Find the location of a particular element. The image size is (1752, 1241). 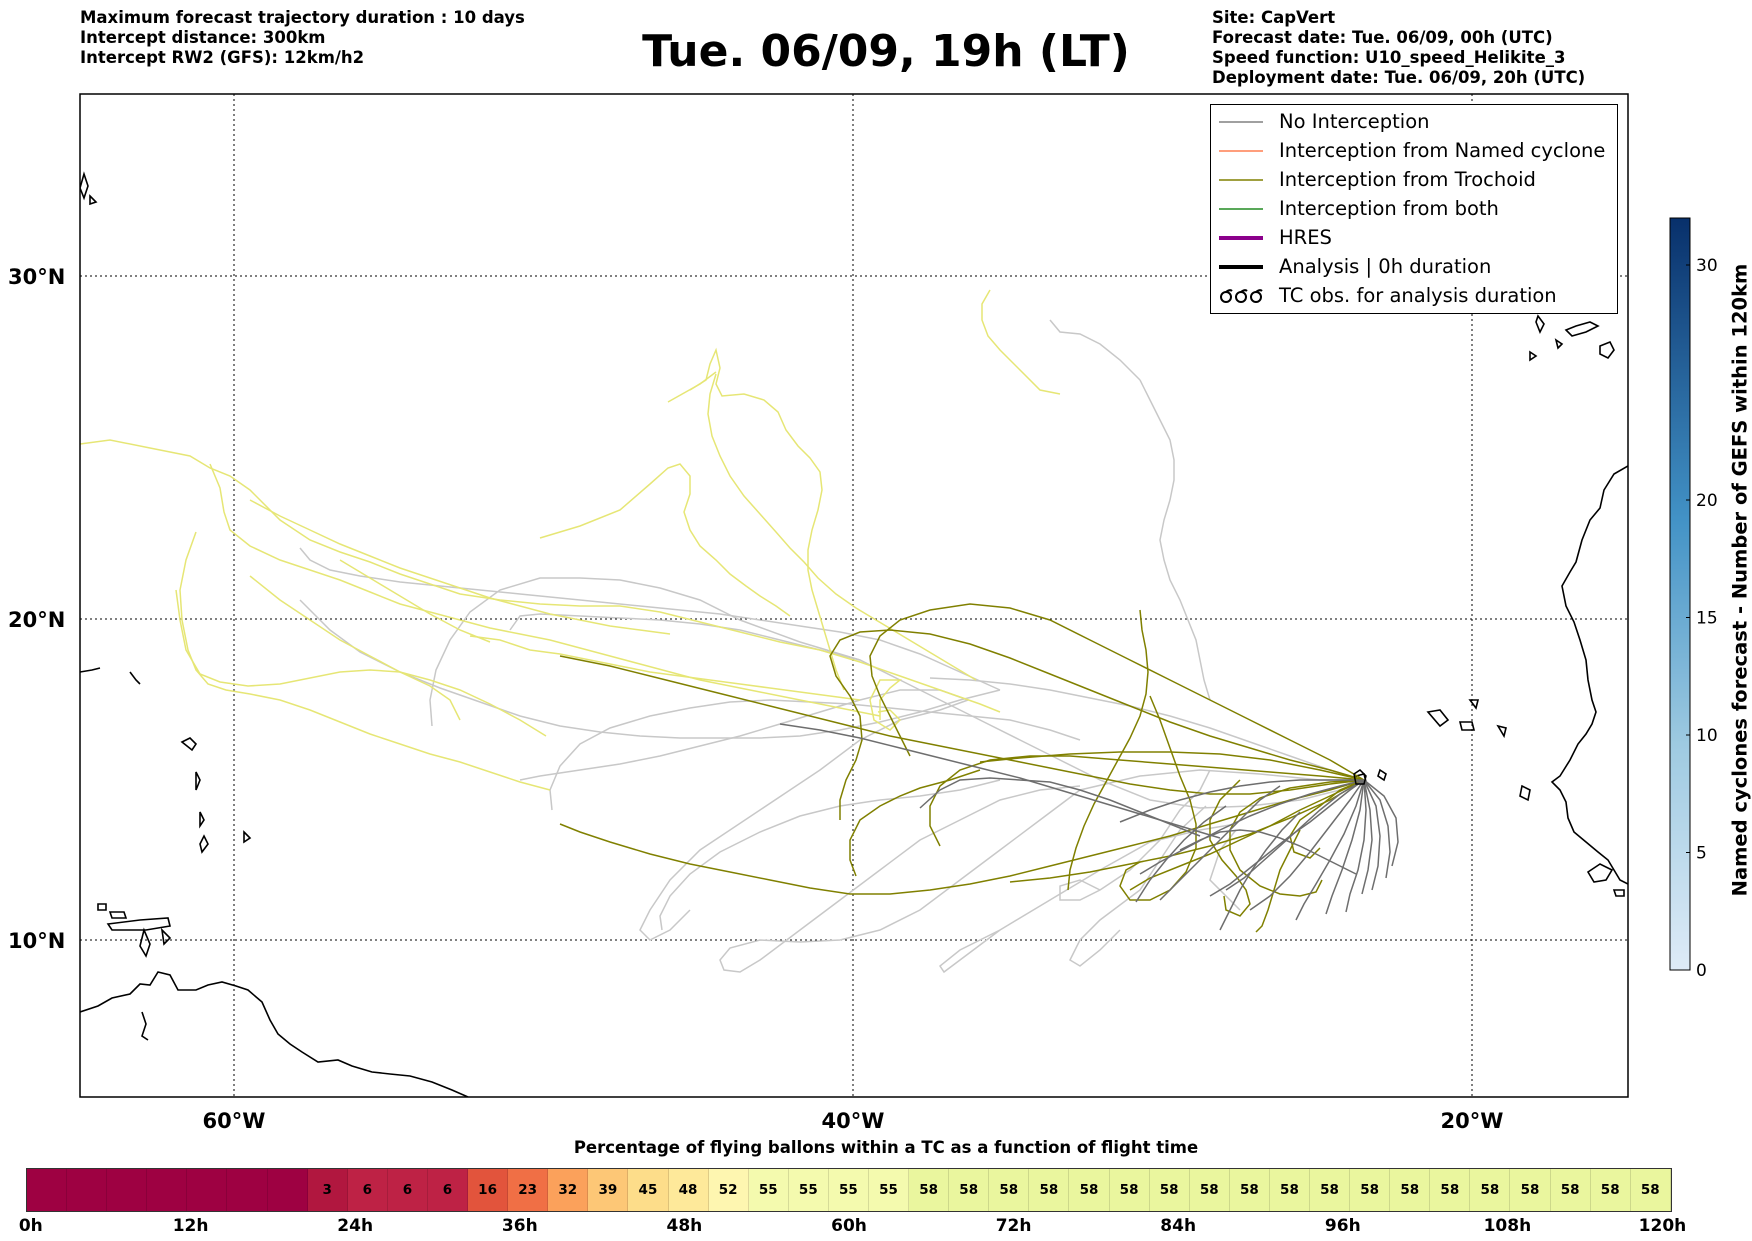

flight-pct-cell: 52 is located at coordinates (728, 1190).